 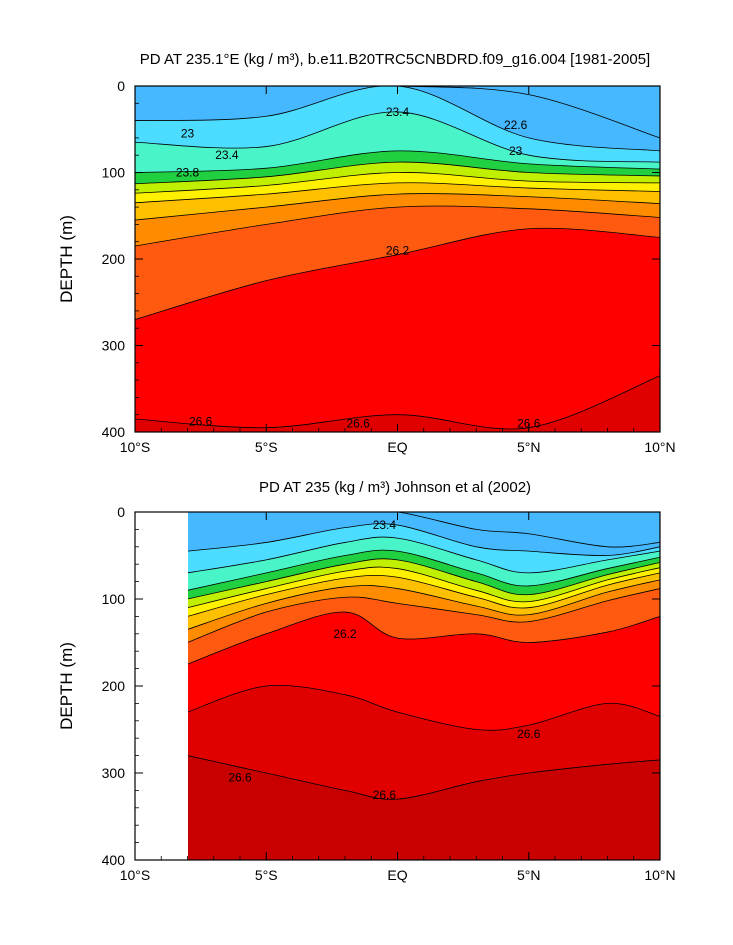 I want to click on top-panel-ylabel: DEPTH (m), so click(x=66, y=259).